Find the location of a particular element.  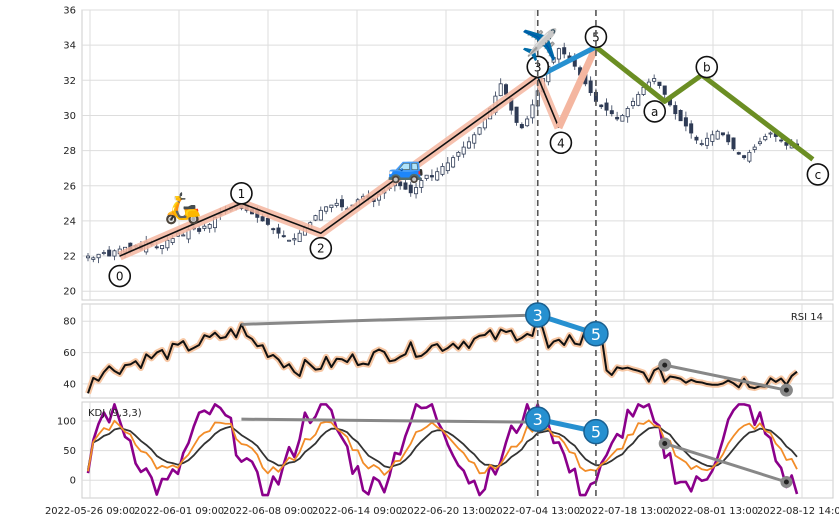

kdj-label: KDJ (9,3,3) is located at coordinates (115, 413).